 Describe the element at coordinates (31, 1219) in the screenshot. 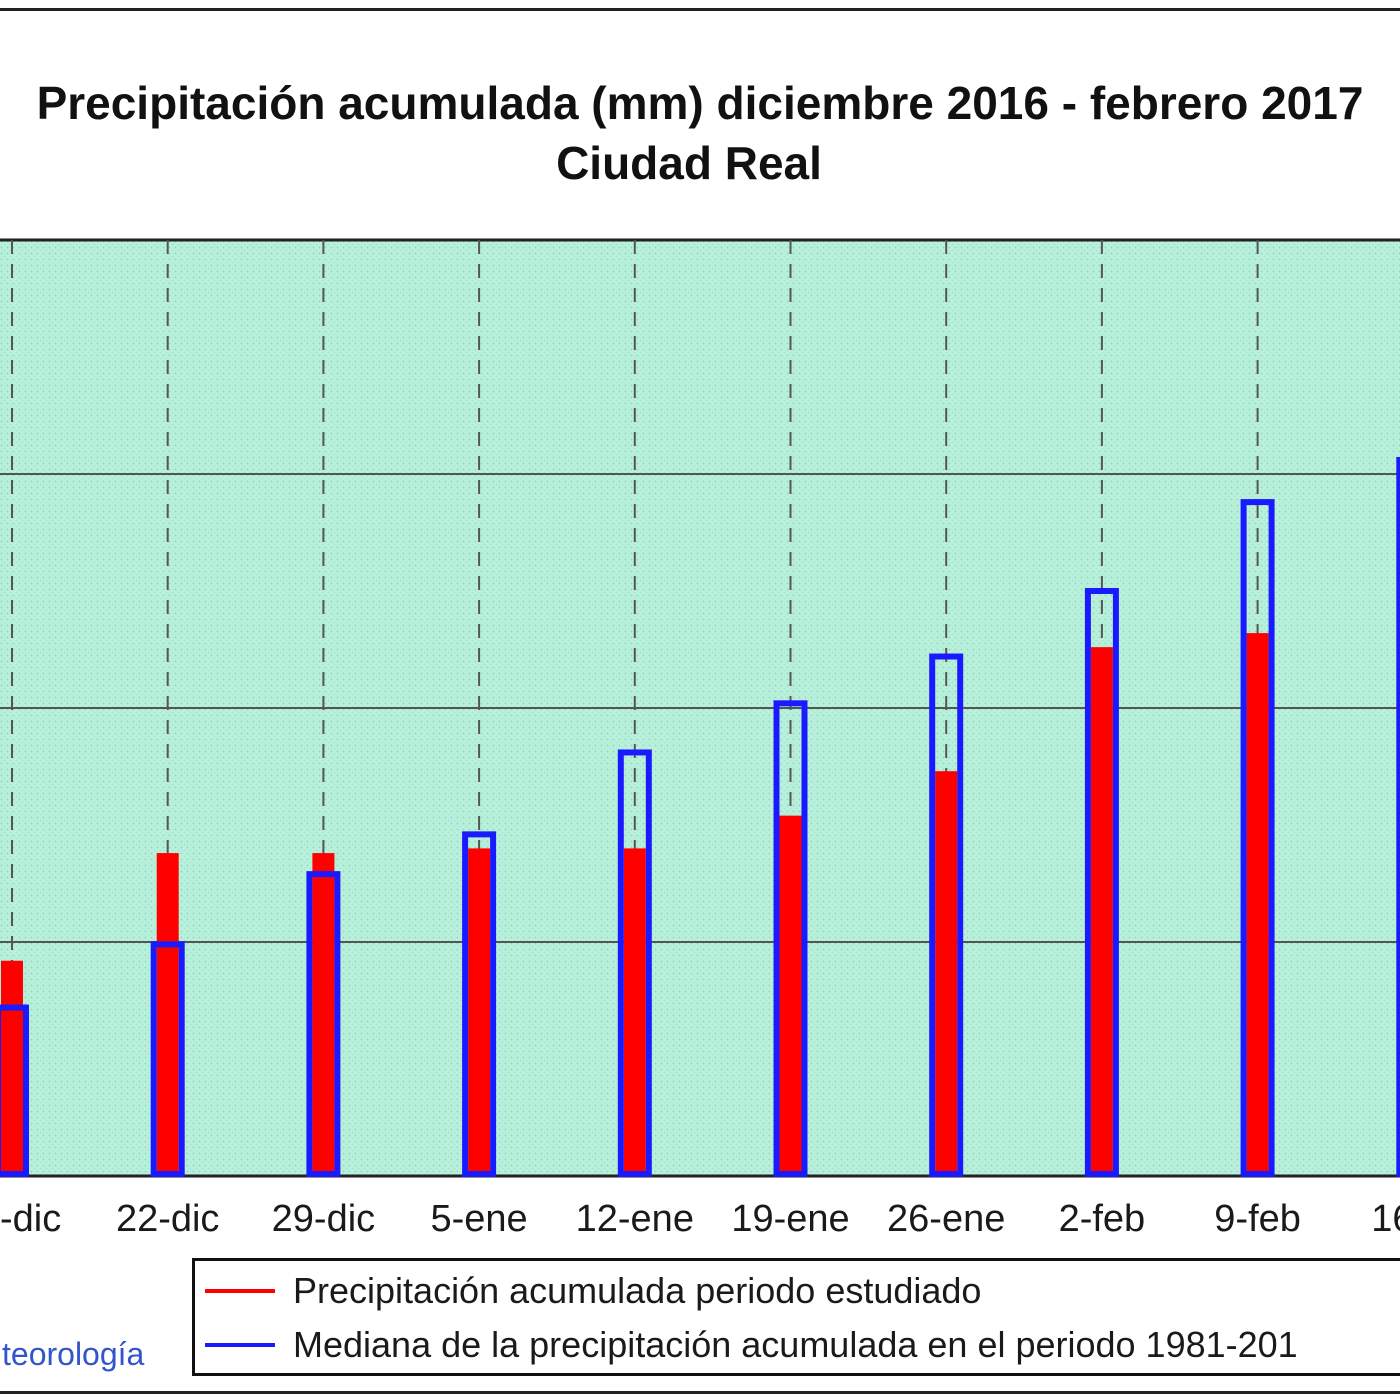

I see `x-tick-label: -dic` at that location.